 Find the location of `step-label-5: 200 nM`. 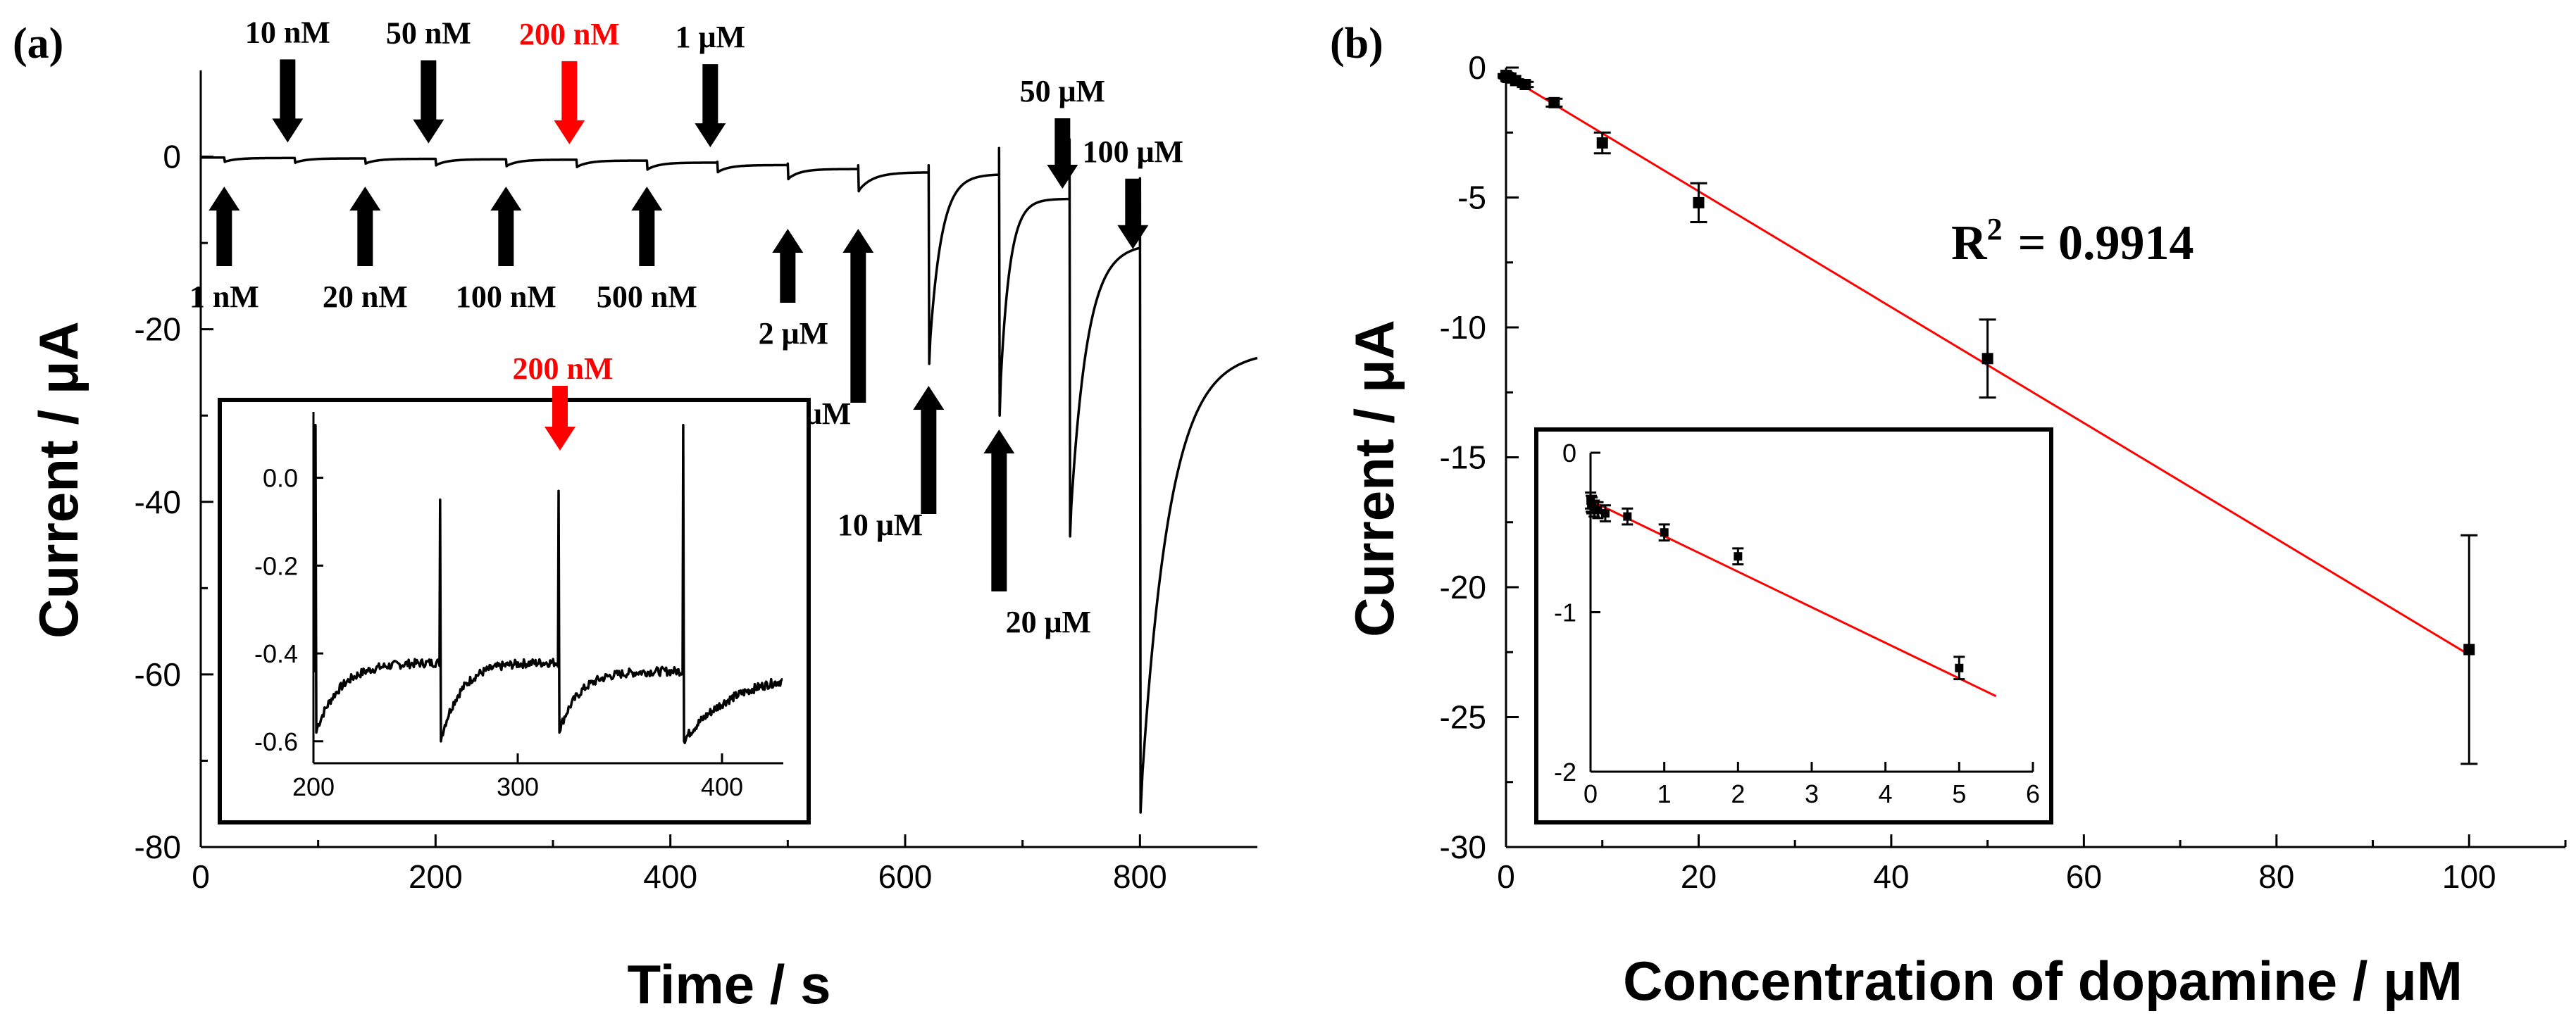

step-label-5: 200 nM is located at coordinates (569, 34).